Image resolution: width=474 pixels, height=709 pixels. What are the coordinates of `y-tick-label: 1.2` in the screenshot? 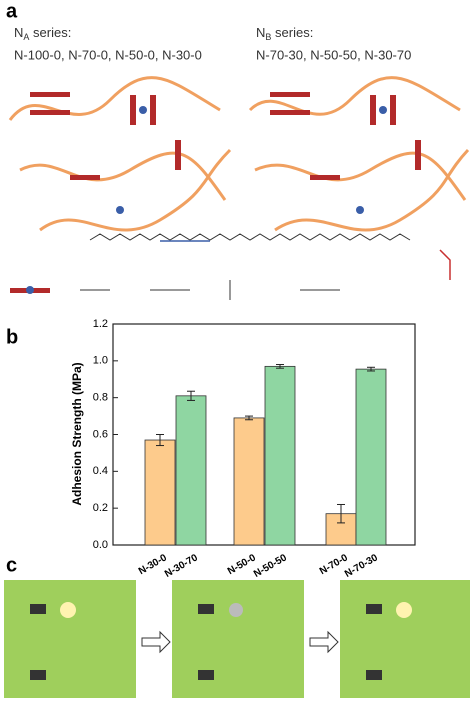 It's located at (100, 324).